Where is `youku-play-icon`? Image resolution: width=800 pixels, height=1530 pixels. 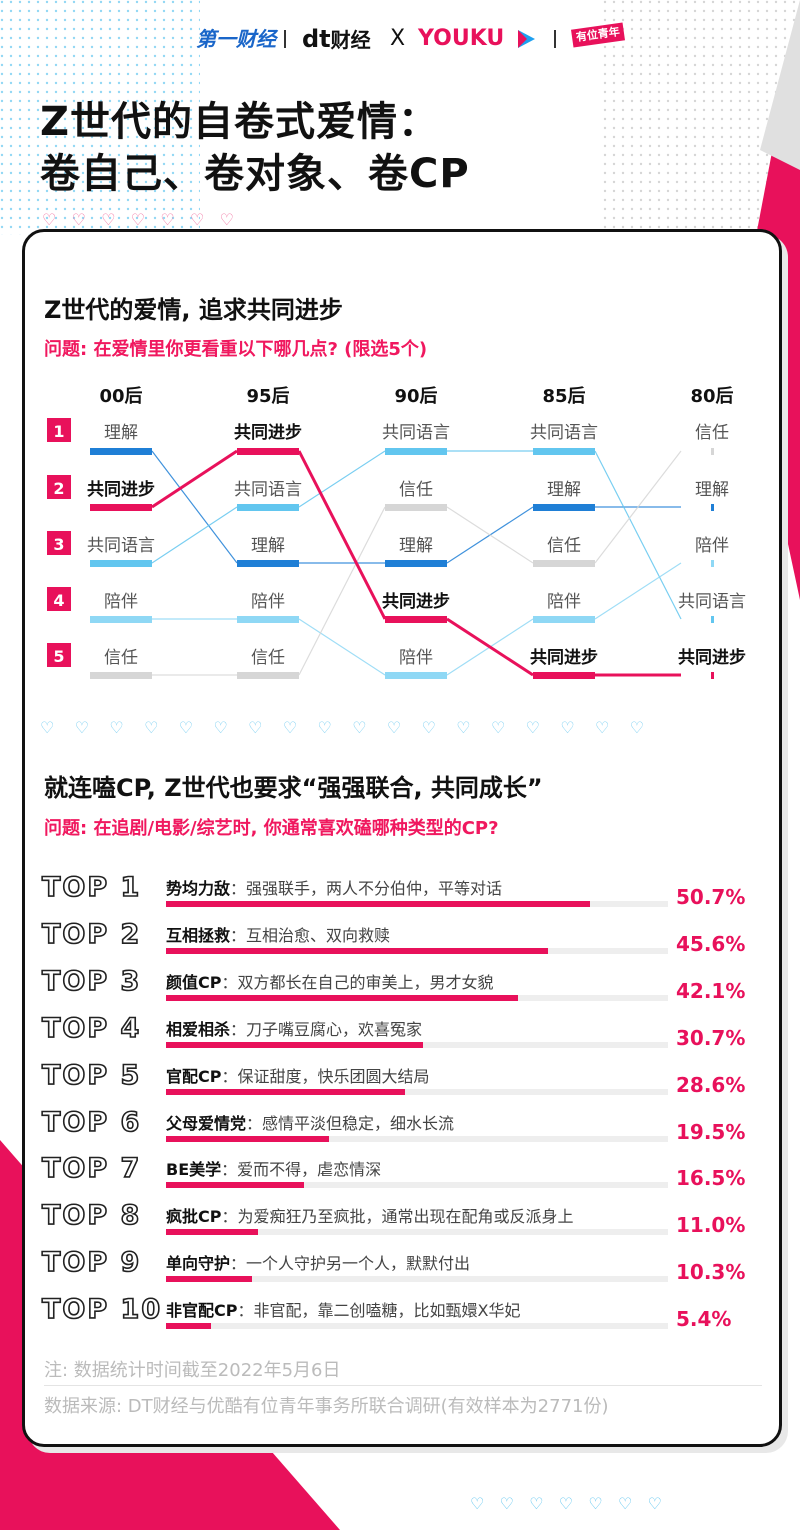
youku-play-icon is located at coordinates (526, 39).